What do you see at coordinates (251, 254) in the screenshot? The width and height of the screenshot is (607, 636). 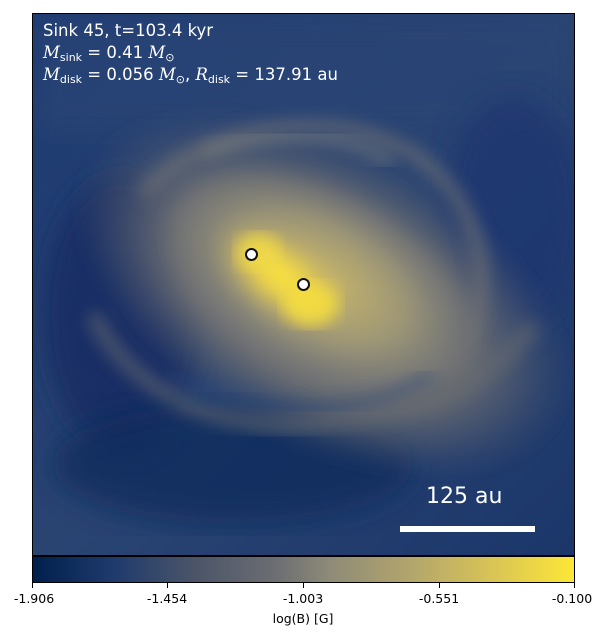 I see `sink-marker-a` at bounding box center [251, 254].